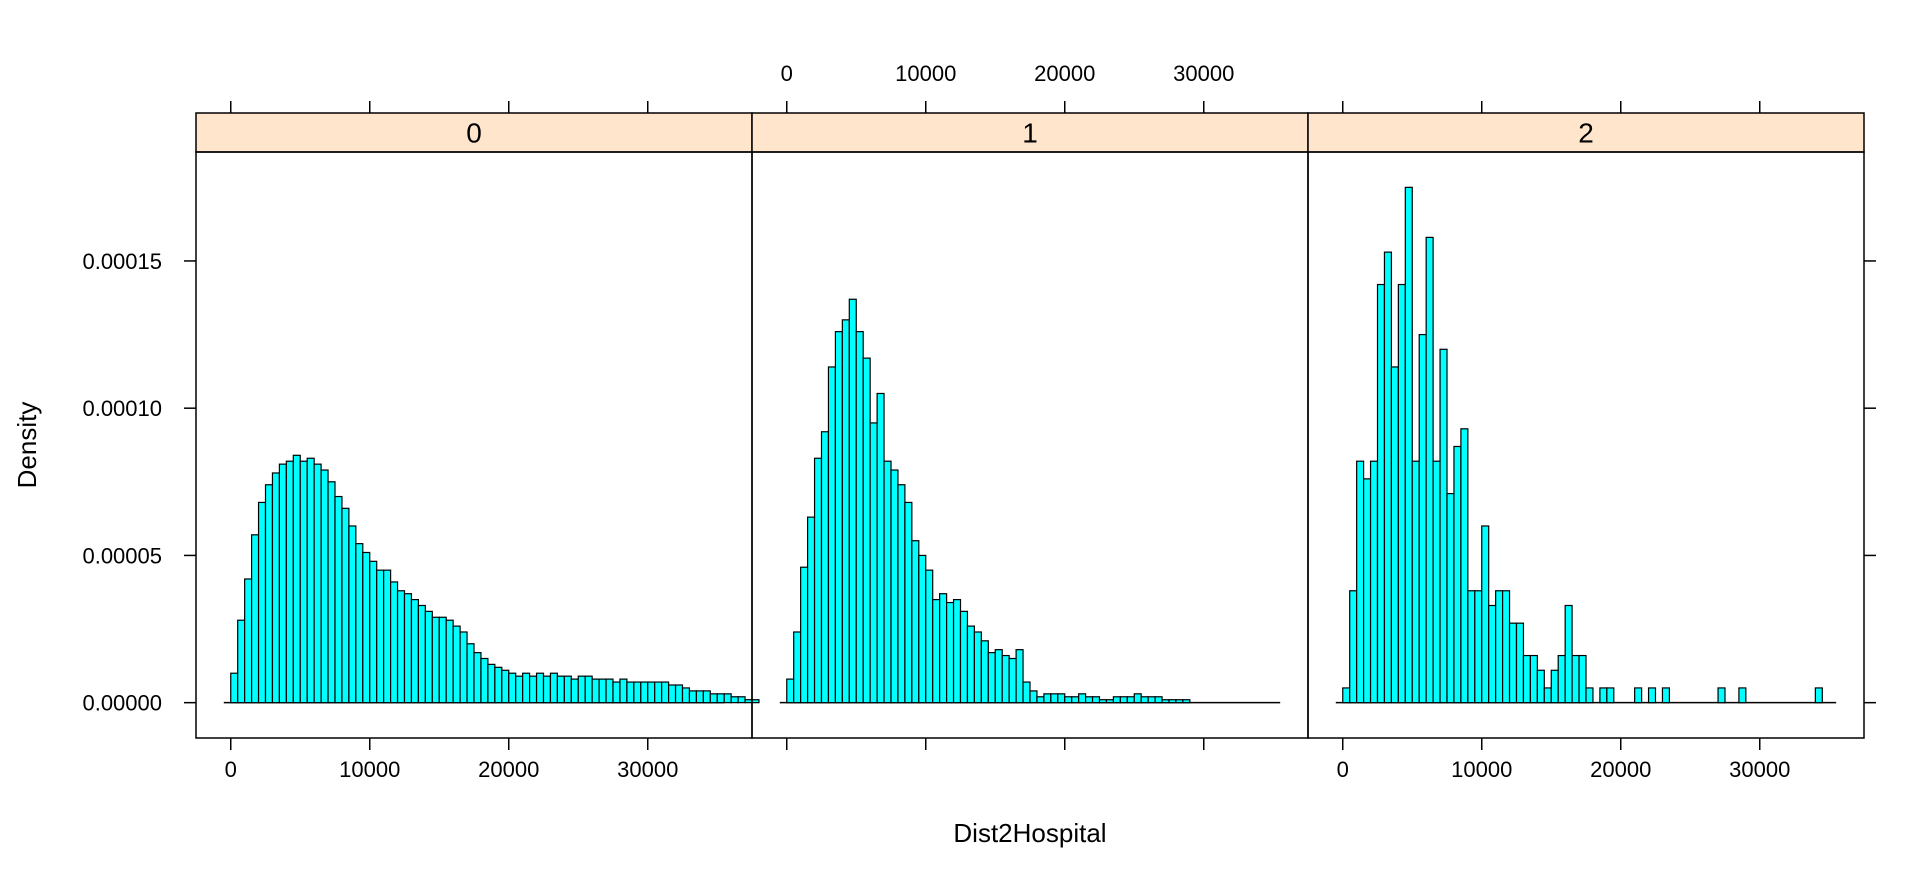 The image size is (1920, 869). I want to click on y-tick-label: 0.00005, so click(122, 555).